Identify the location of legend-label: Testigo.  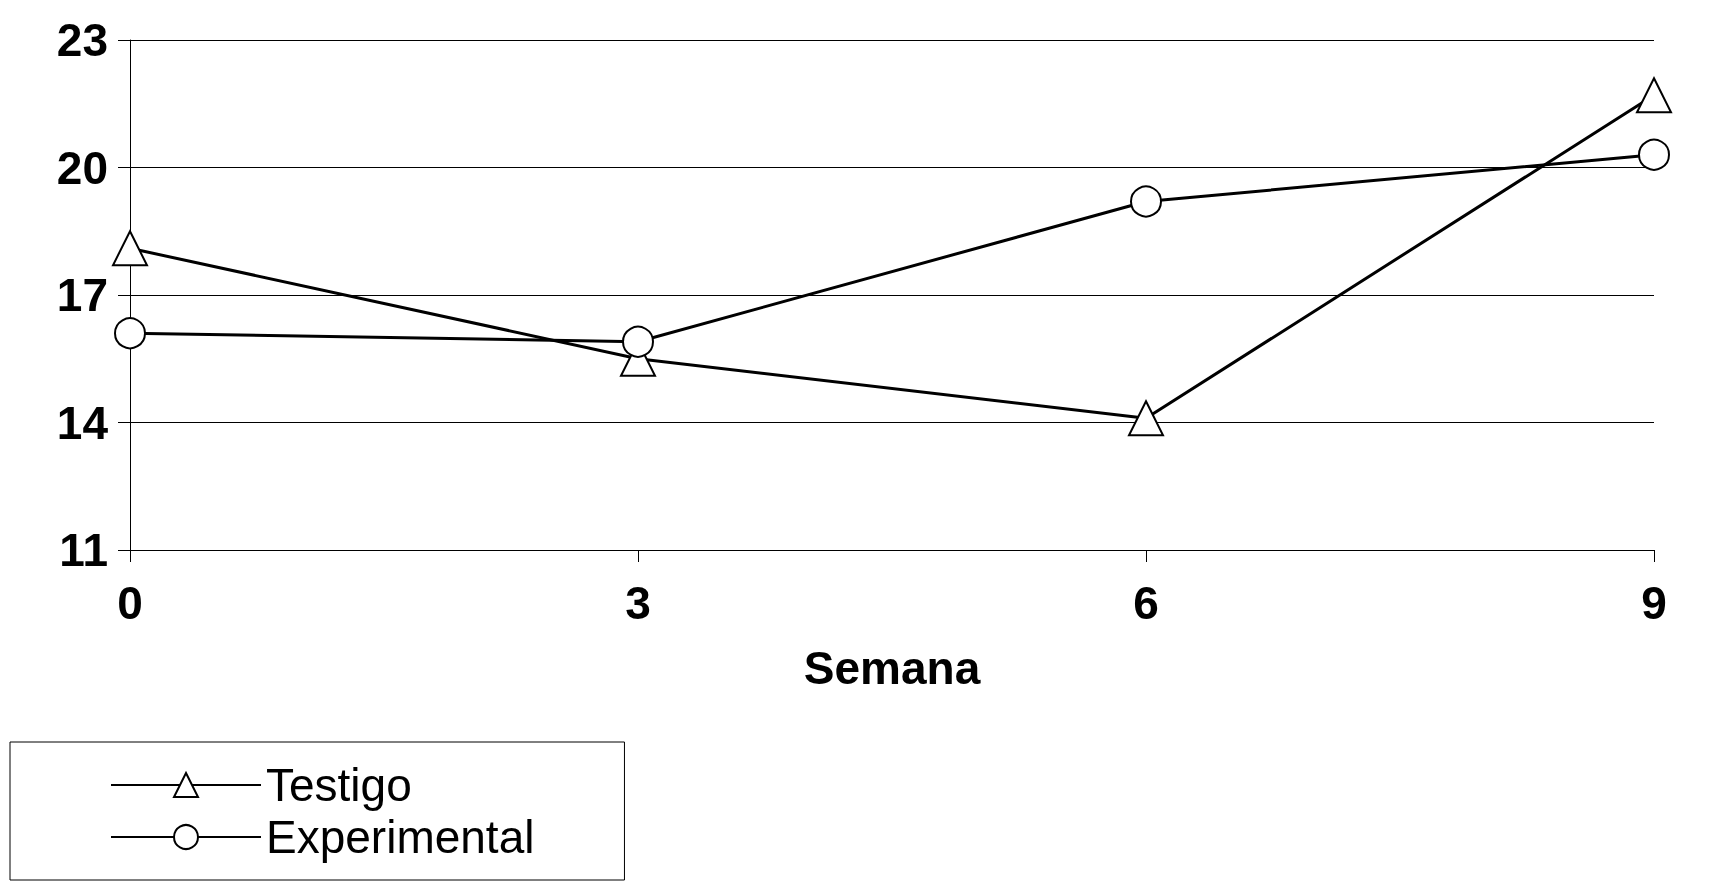
(339, 785).